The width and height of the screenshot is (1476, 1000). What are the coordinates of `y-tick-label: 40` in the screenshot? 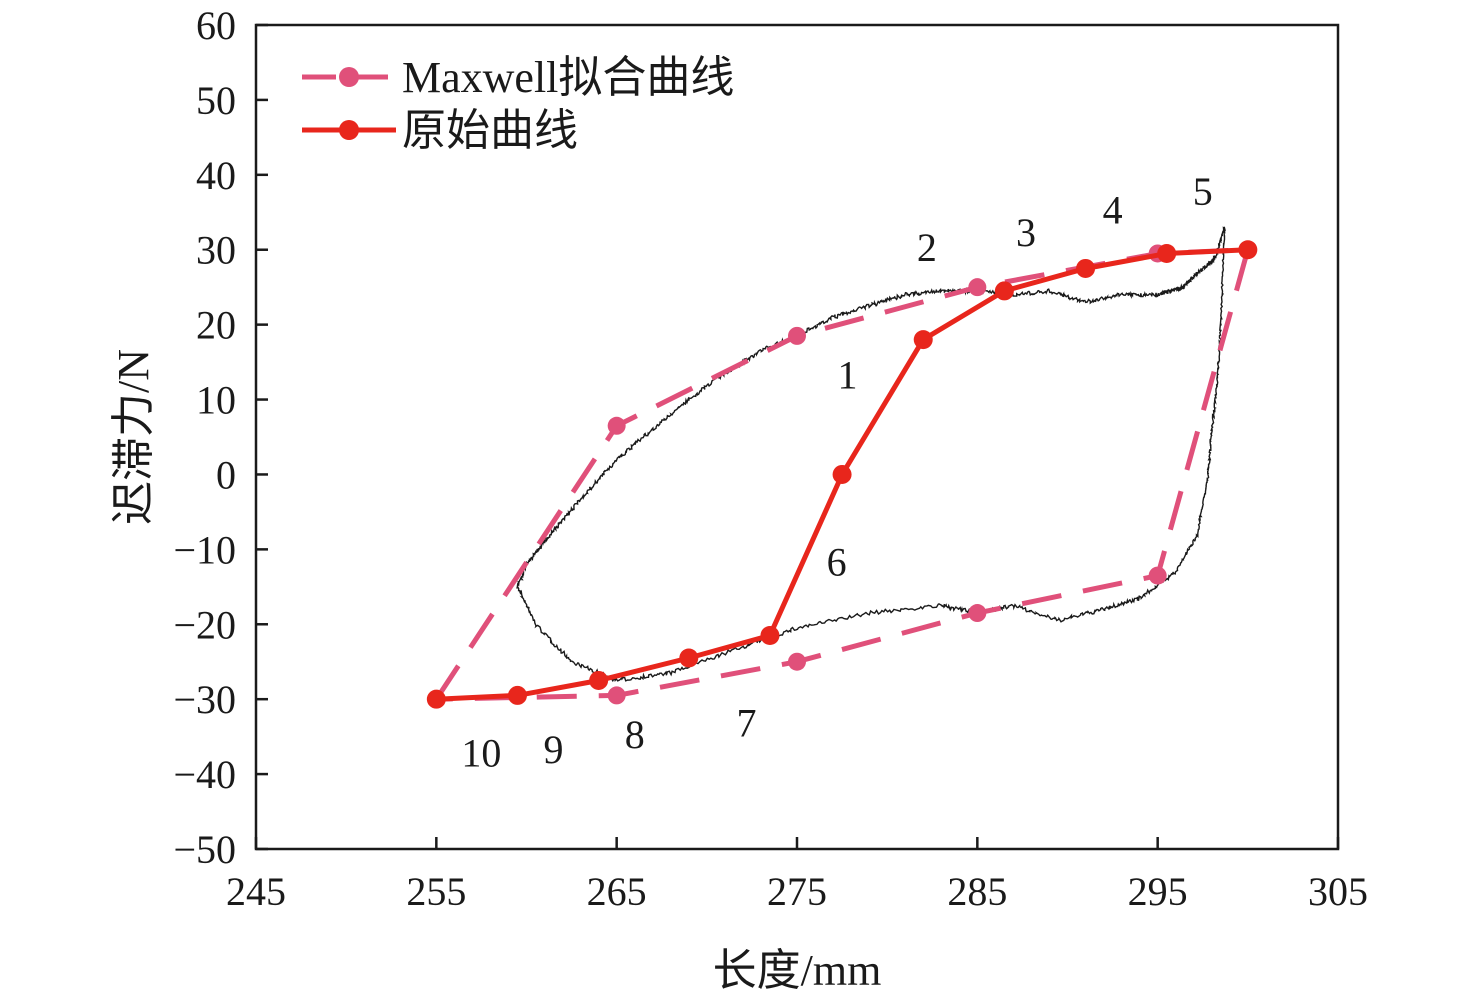 It's located at (216, 175).